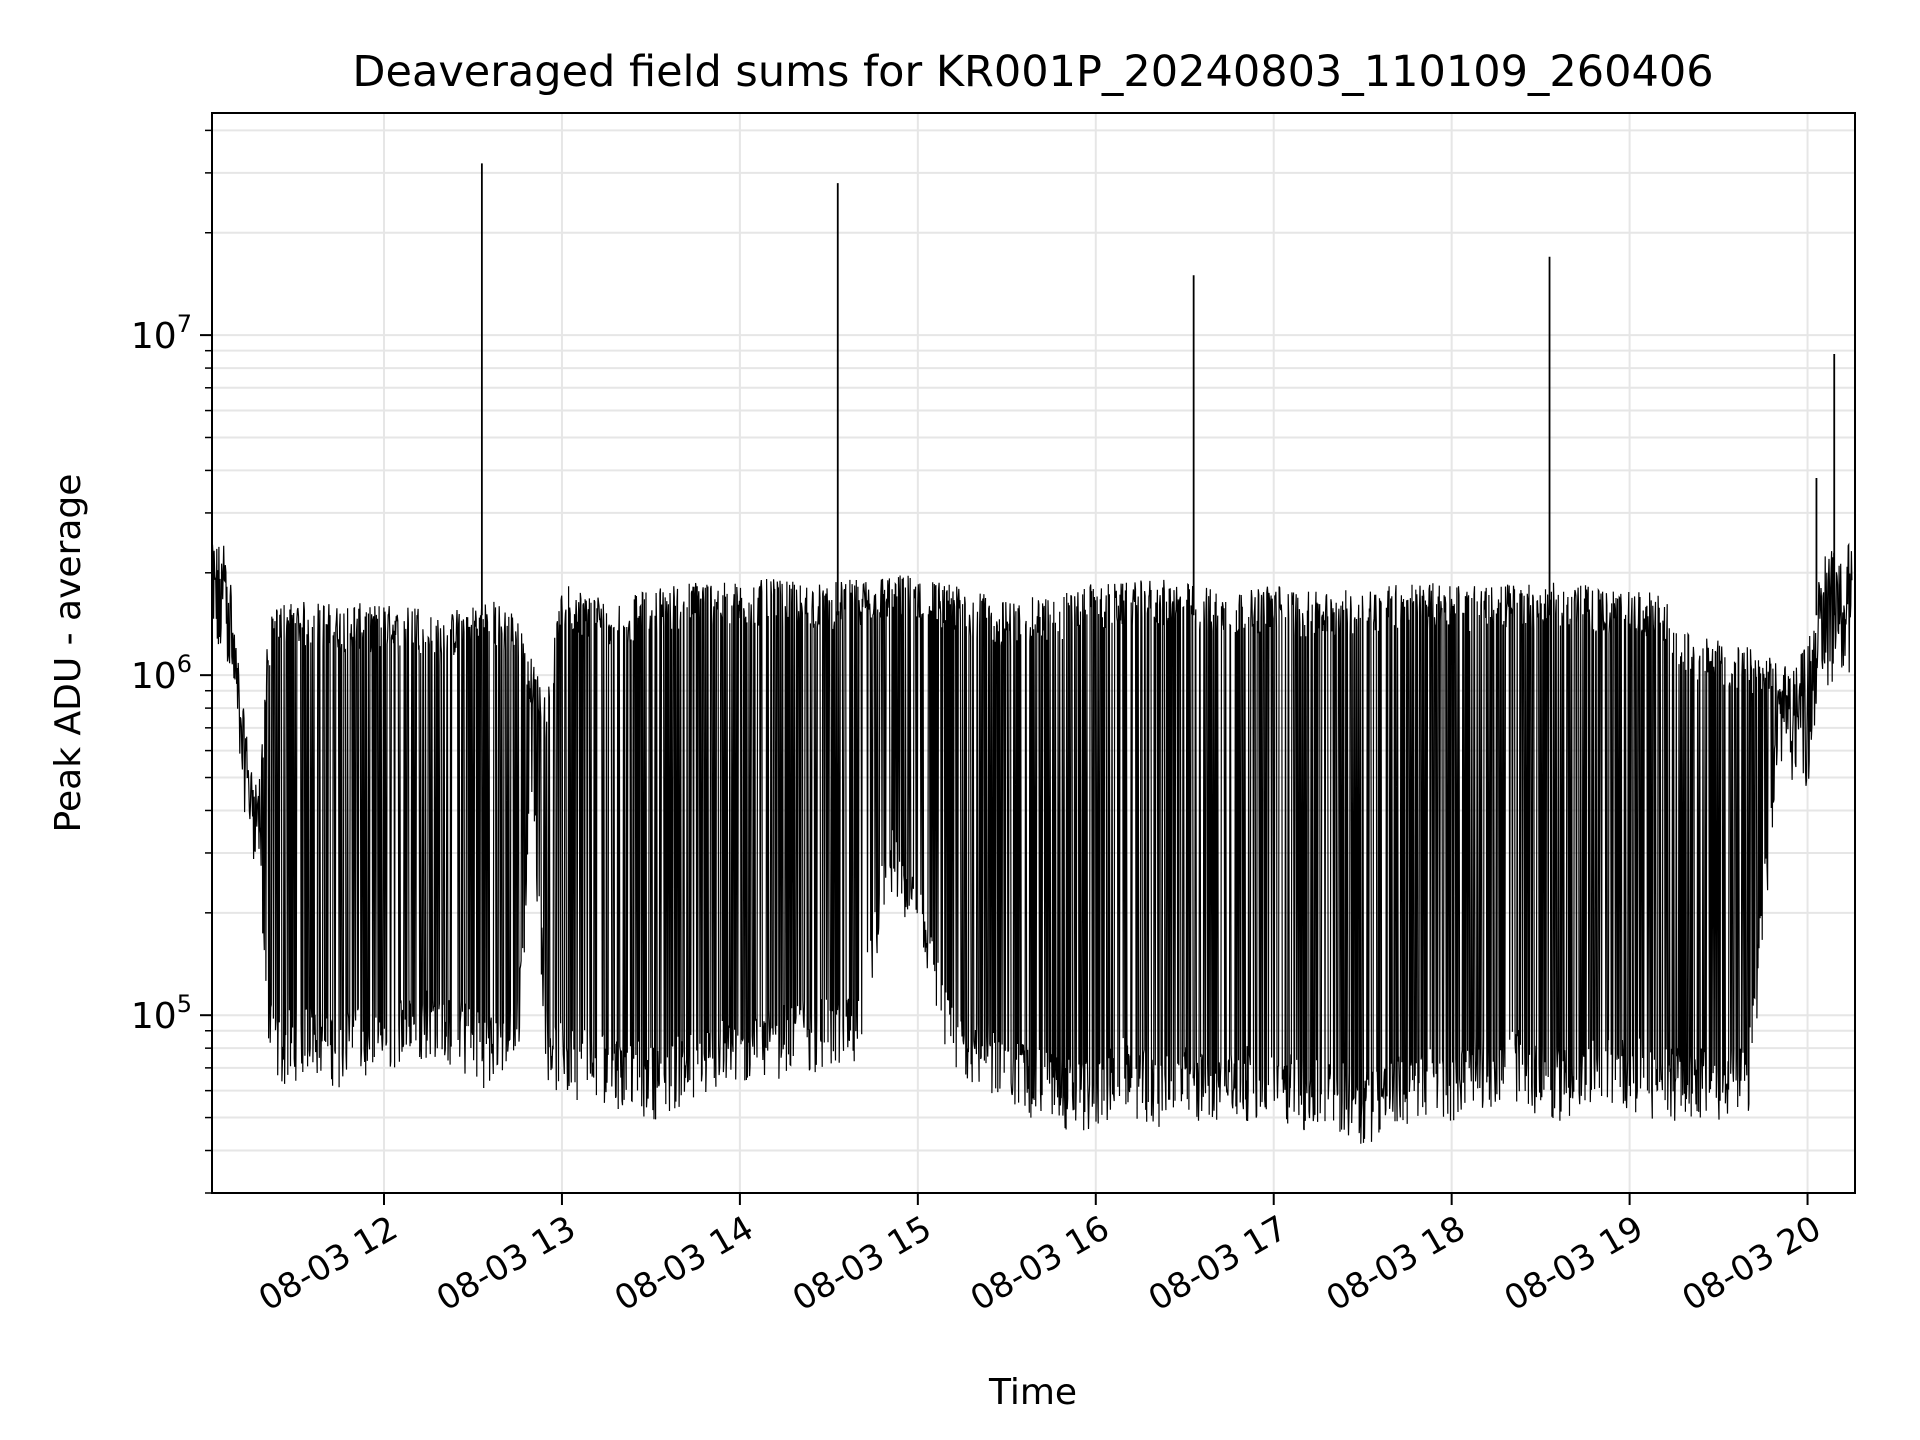 This screenshot has height=1440, width=1920. Describe the element at coordinates (1752, 1263) in the screenshot. I see `x-tick-label: 08-03 20` at that location.